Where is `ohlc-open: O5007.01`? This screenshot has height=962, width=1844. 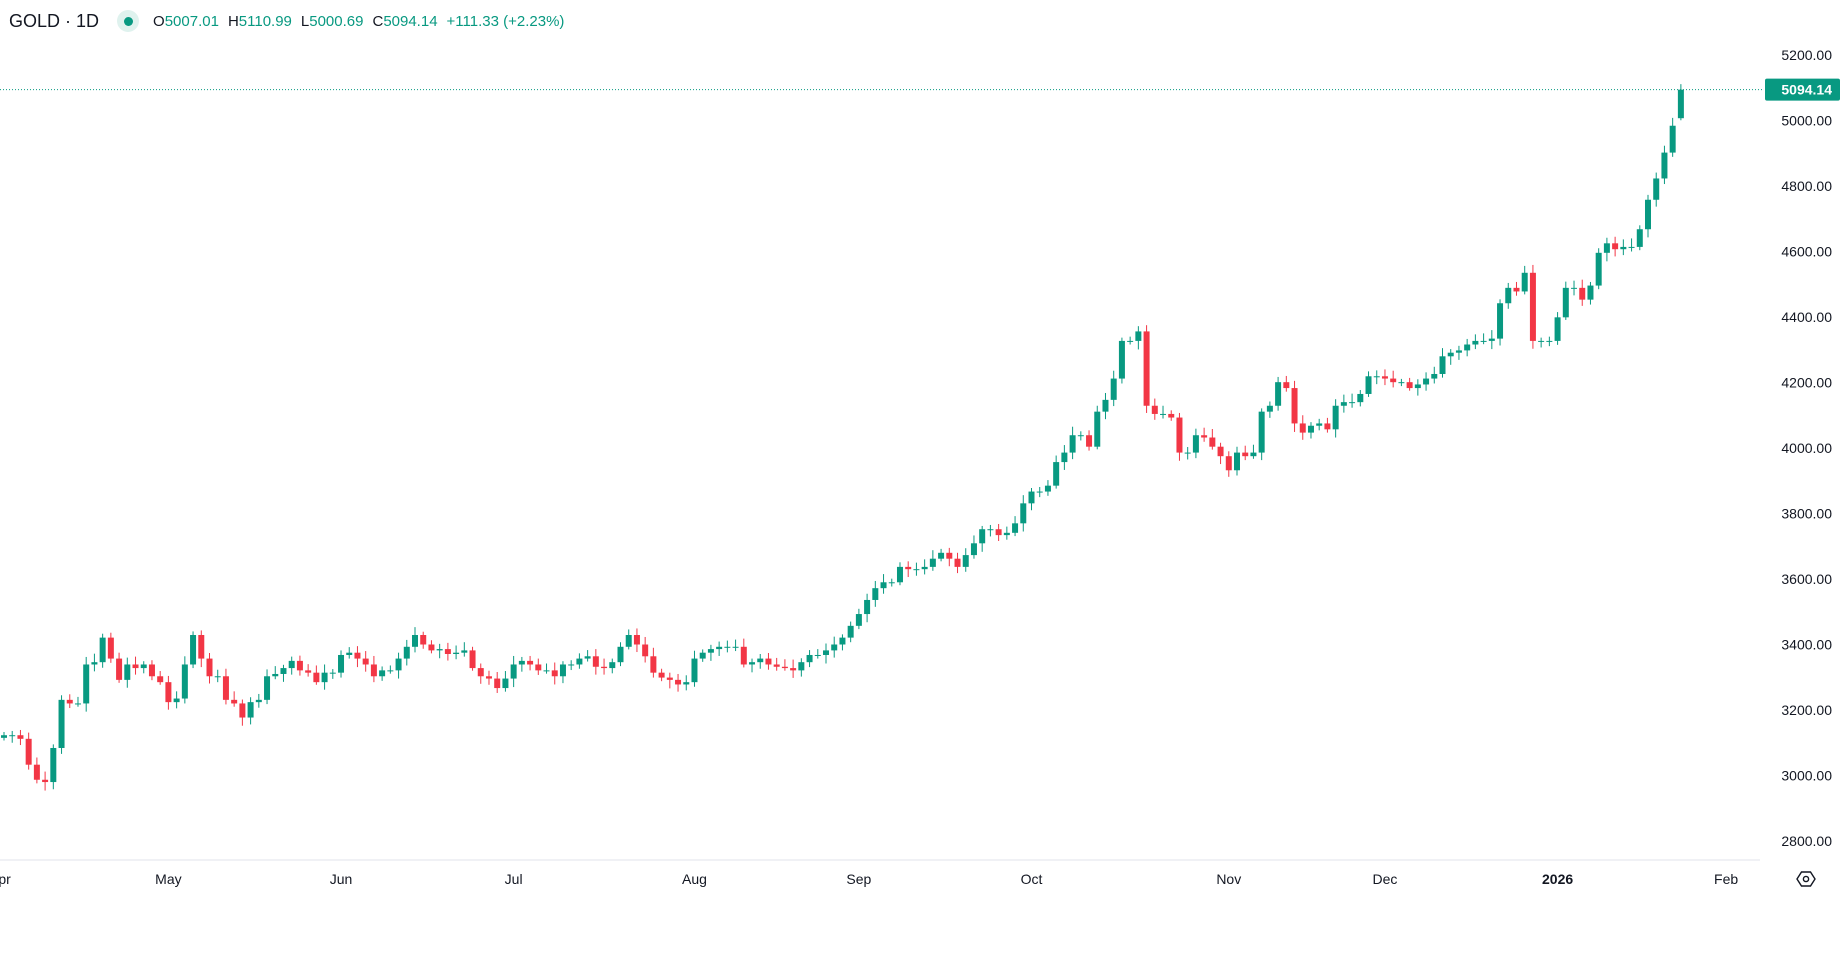 ohlc-open: O5007.01 is located at coordinates (186, 21).